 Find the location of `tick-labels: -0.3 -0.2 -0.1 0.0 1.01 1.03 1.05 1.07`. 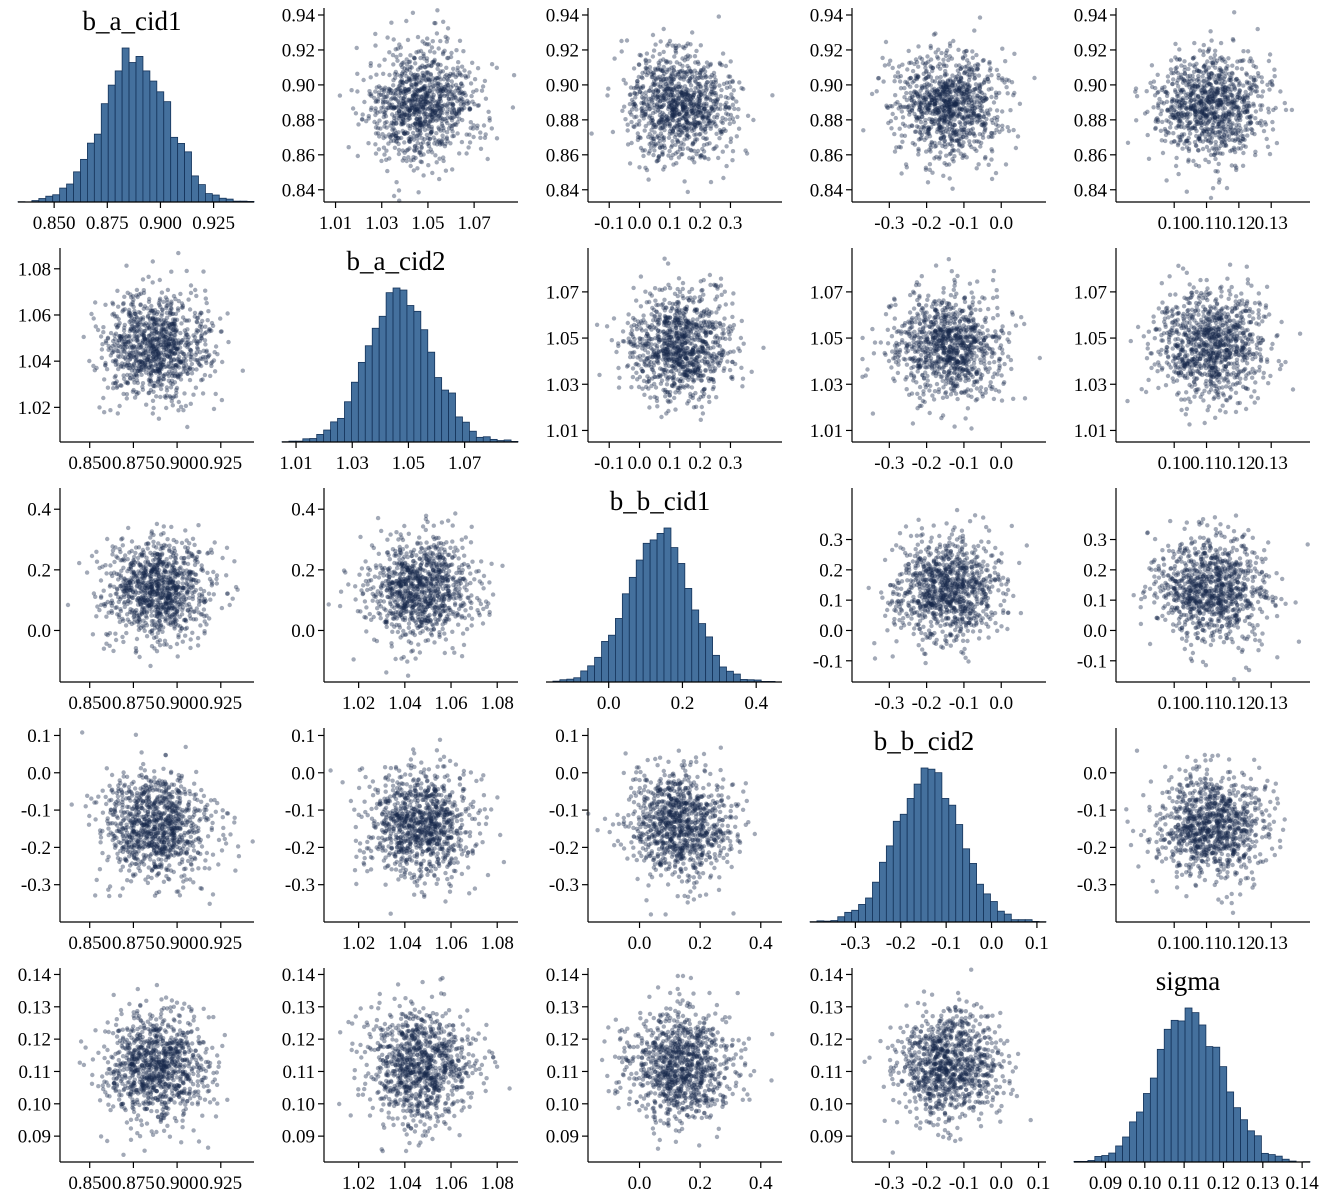

tick-labels: -0.3 -0.2 -0.1 0.0 1.01 1.03 1.05 1.07 is located at coordinates (911, 378).